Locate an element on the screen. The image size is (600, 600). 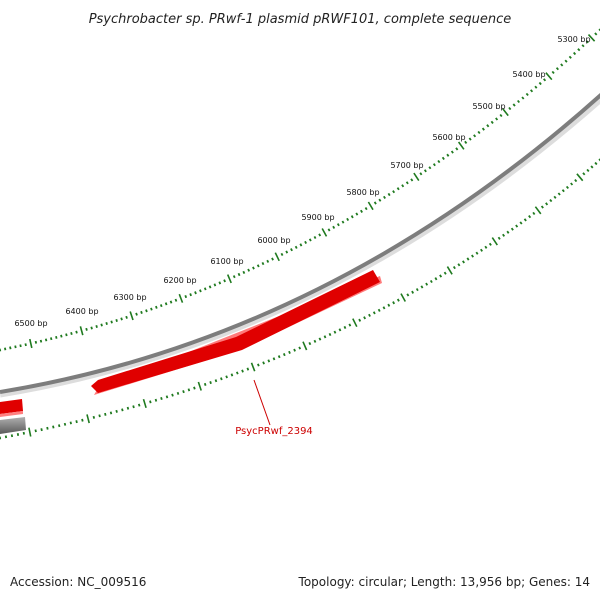
scale-label: 6000 bp is located at coordinates (273, 240).